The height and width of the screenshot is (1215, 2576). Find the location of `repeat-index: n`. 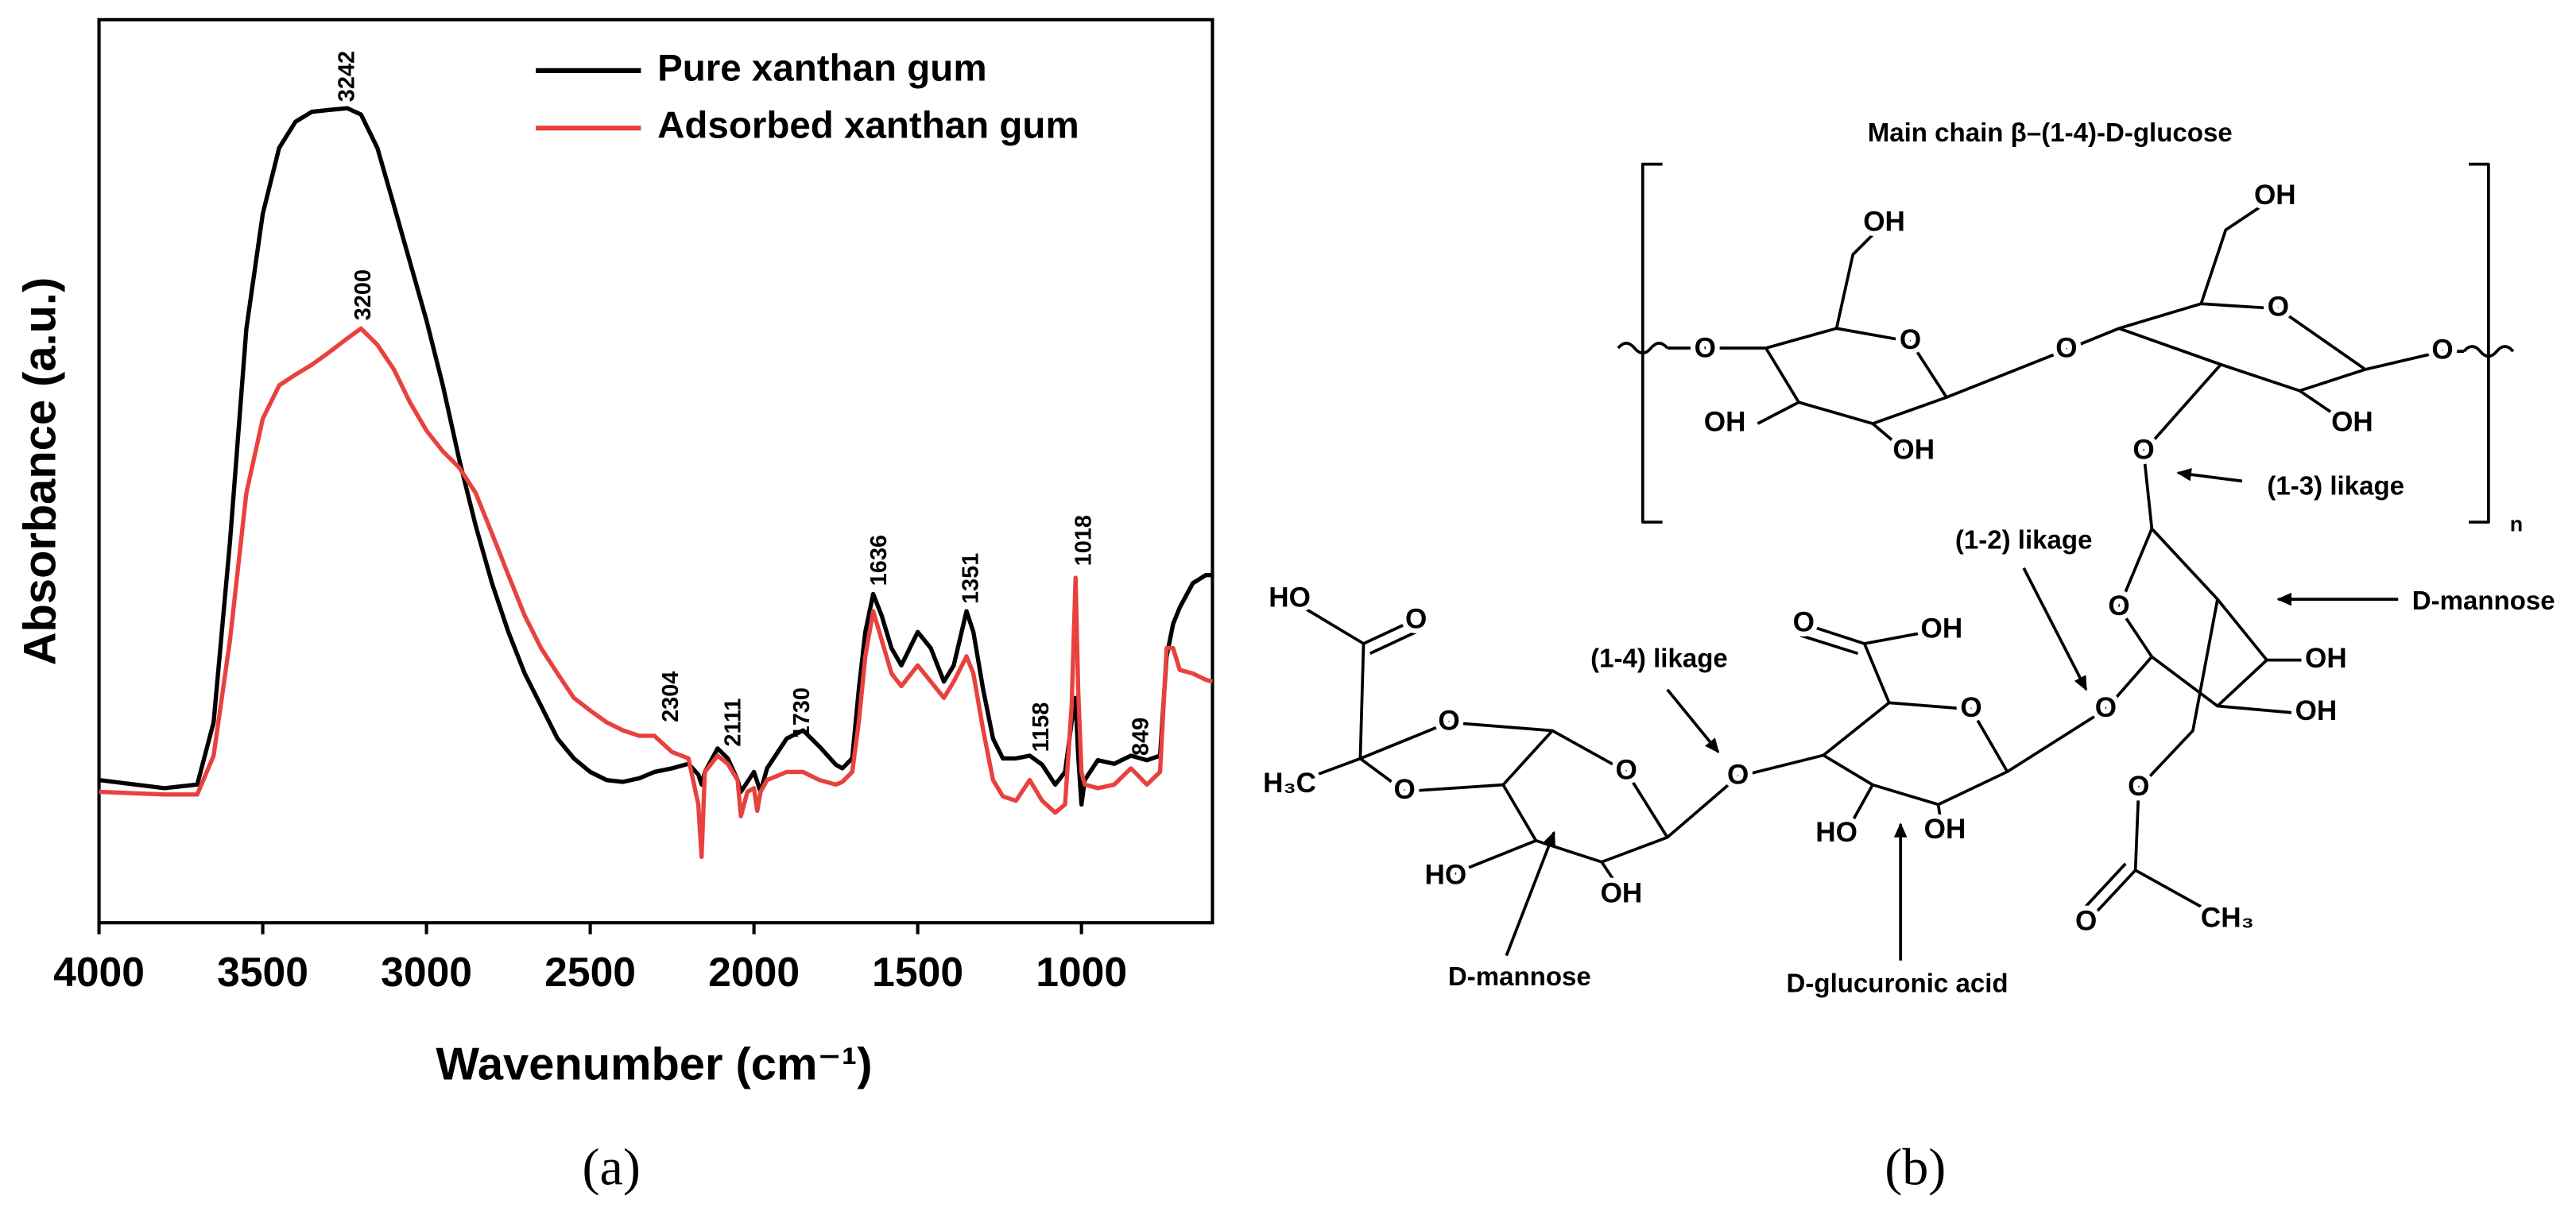

repeat-index: n is located at coordinates (2516, 524).